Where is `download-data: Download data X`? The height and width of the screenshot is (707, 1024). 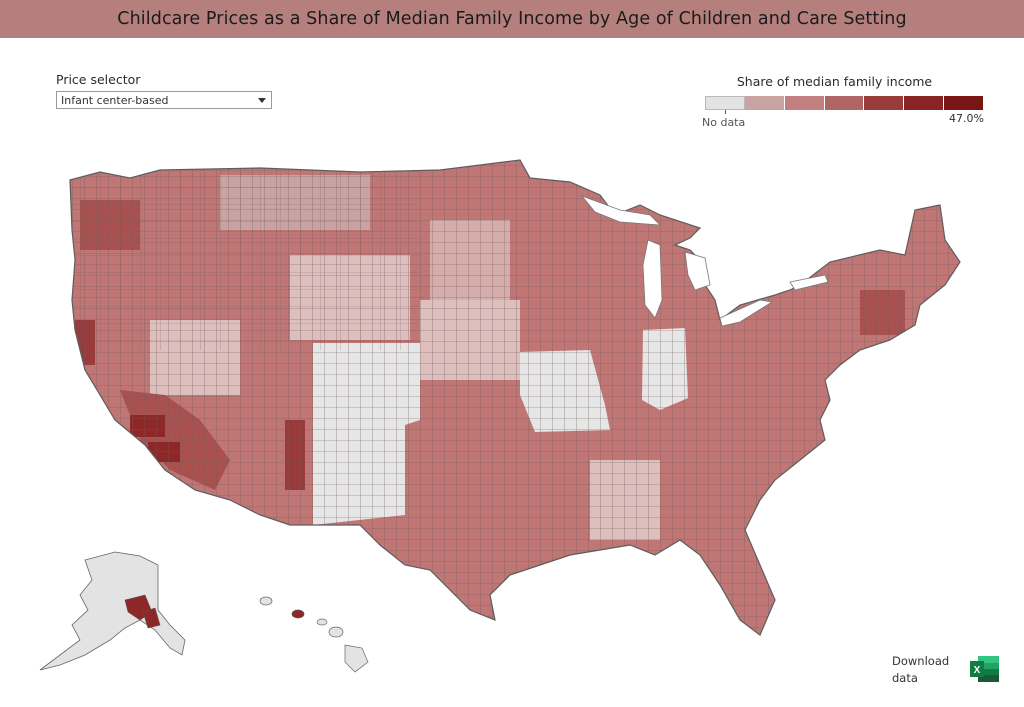 download-data: Download data X is located at coordinates (945, 670).